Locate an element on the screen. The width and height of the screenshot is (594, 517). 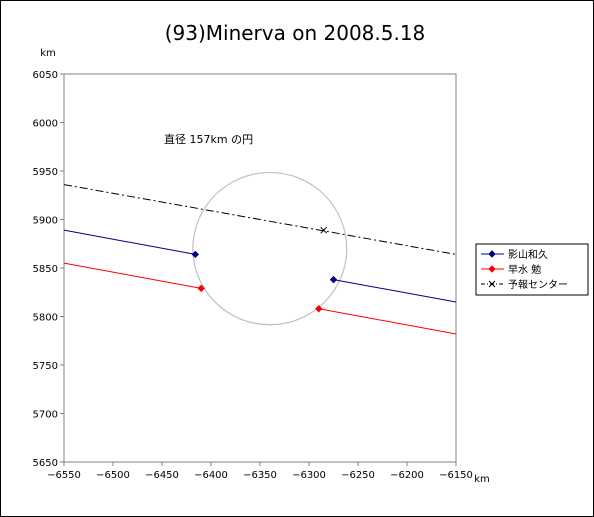
x-tick-label-5: −6300 is located at coordinates (309, 475).